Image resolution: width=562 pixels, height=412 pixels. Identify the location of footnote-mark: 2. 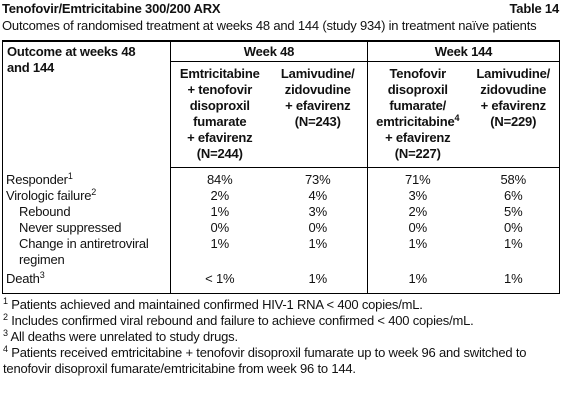
(5, 317).